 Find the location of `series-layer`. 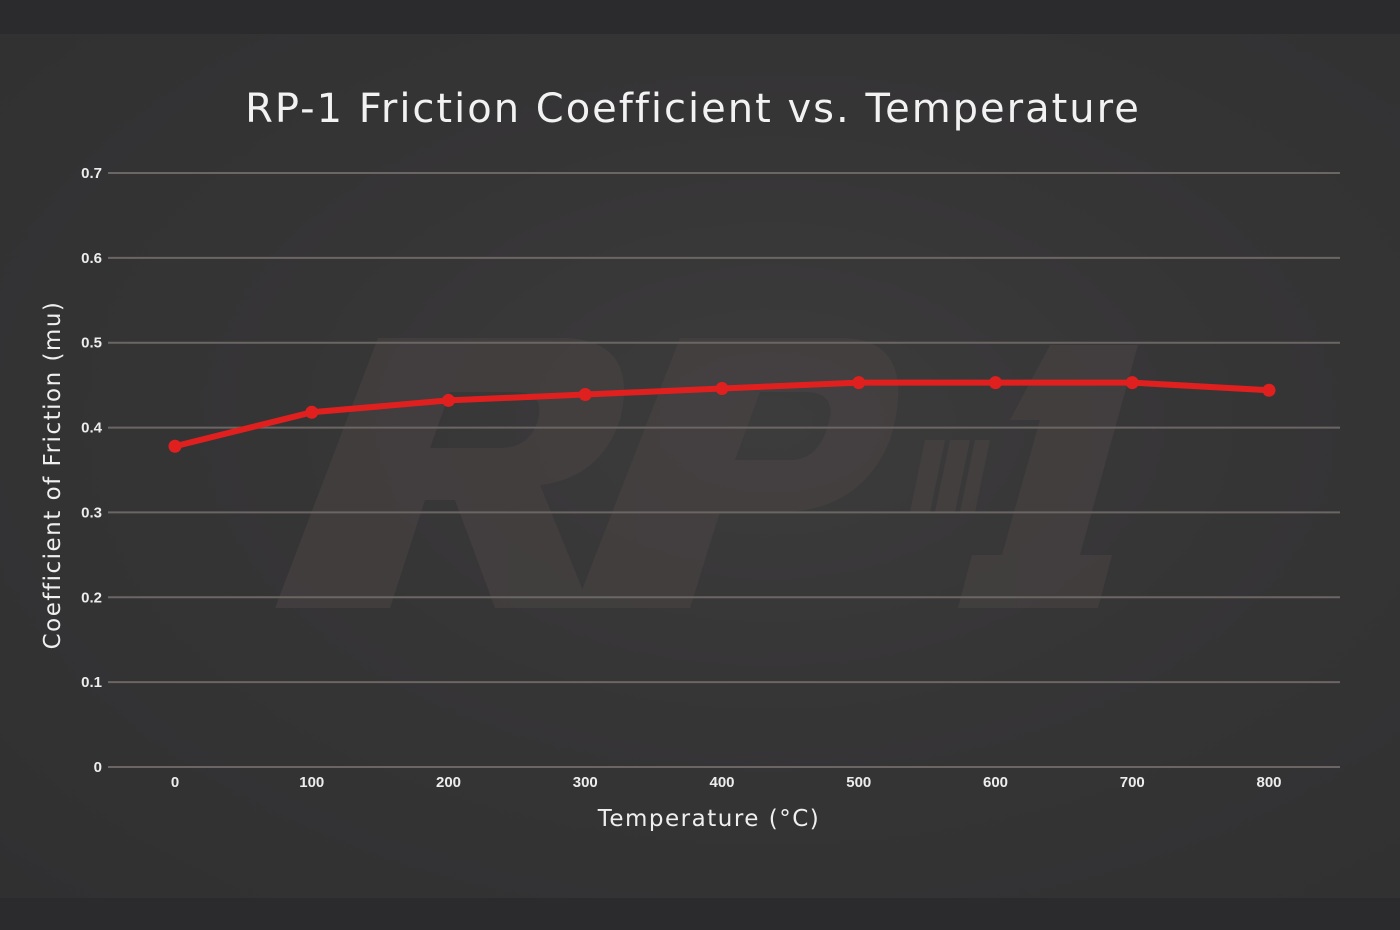

series-layer is located at coordinates (722, 414).